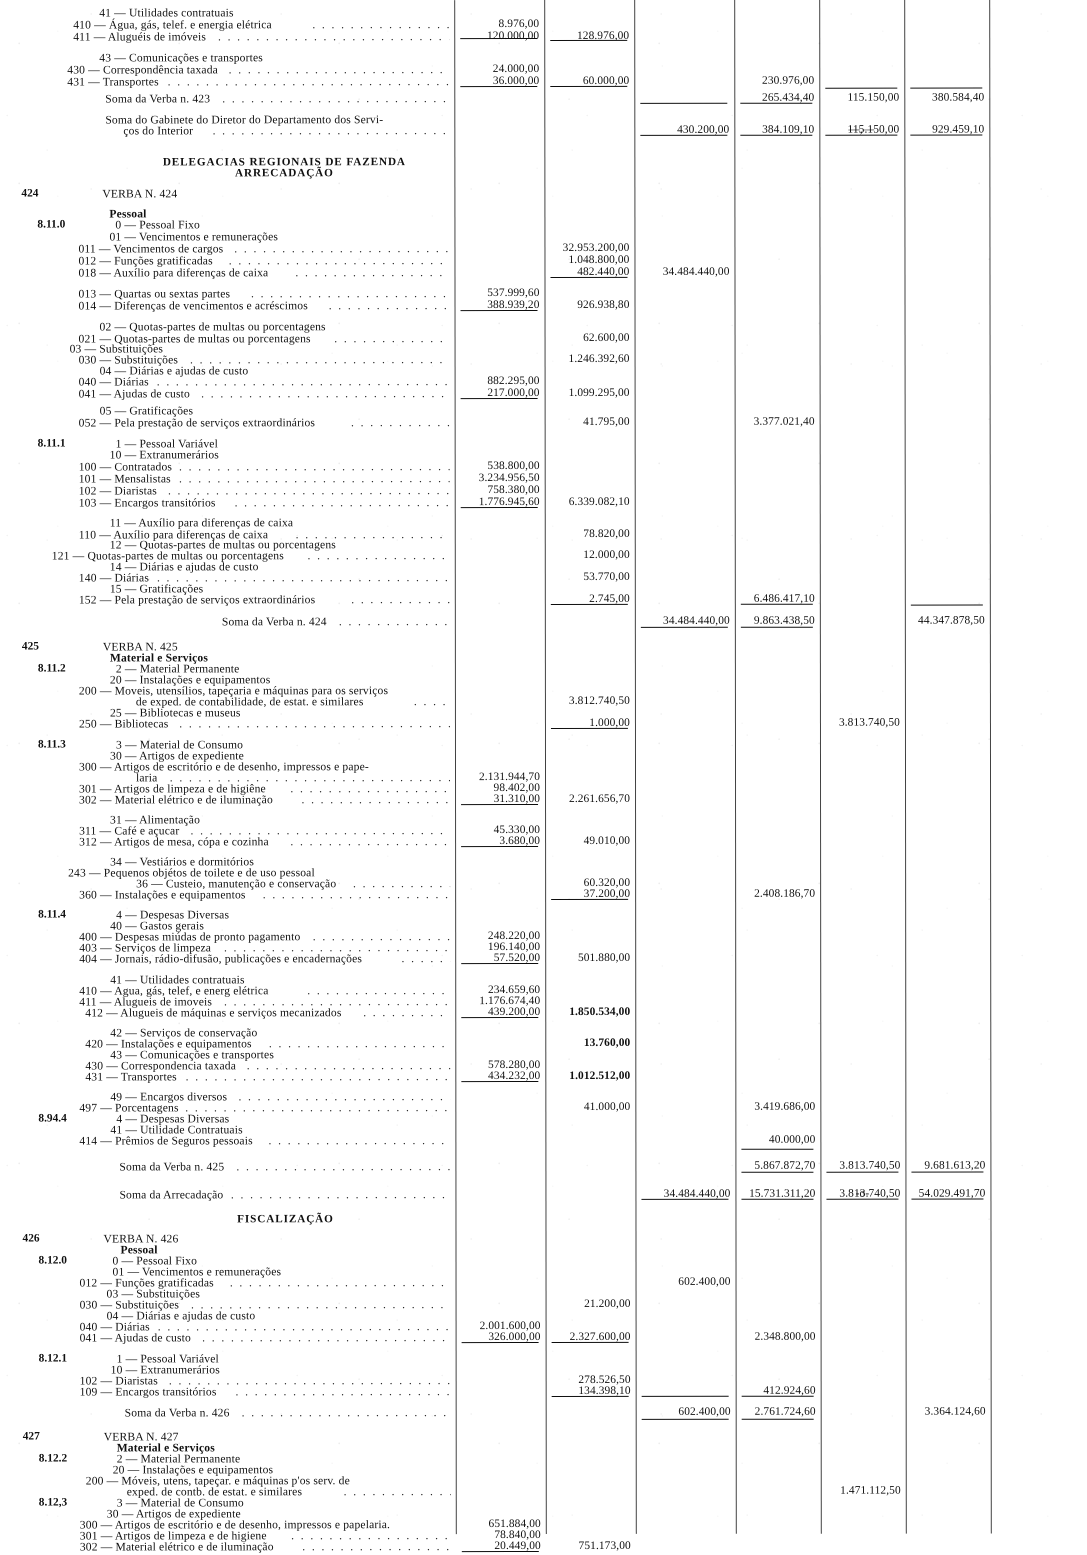 This screenshot has width=1087, height=1555. Describe the element at coordinates (30, 193) in the screenshot. I see `verba-code: 424` at that location.